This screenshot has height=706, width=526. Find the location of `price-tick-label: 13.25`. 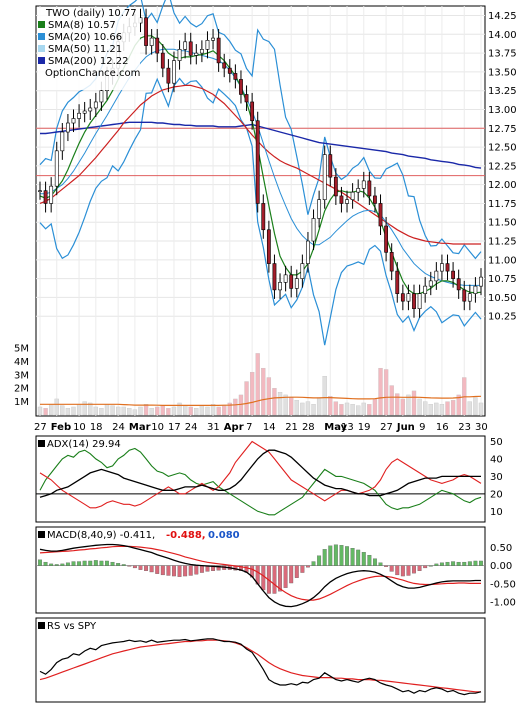

price-tick-label: 13.25 is located at coordinates (502, 91).